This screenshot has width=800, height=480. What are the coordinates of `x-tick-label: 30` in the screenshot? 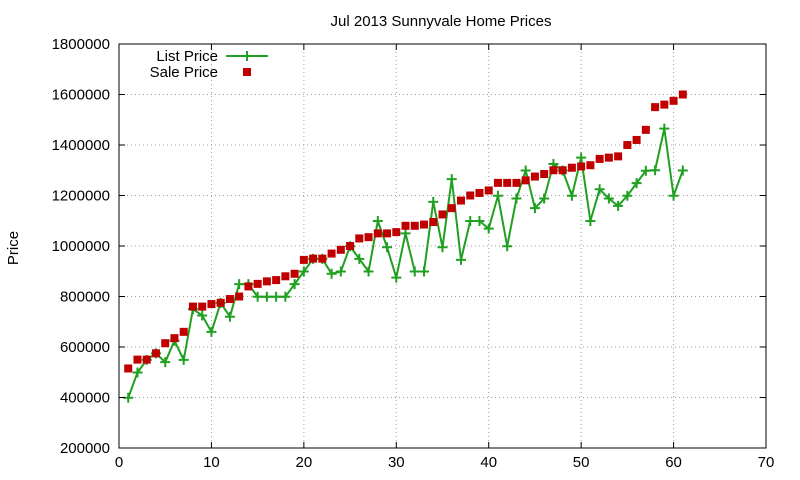 It's located at (396, 462).